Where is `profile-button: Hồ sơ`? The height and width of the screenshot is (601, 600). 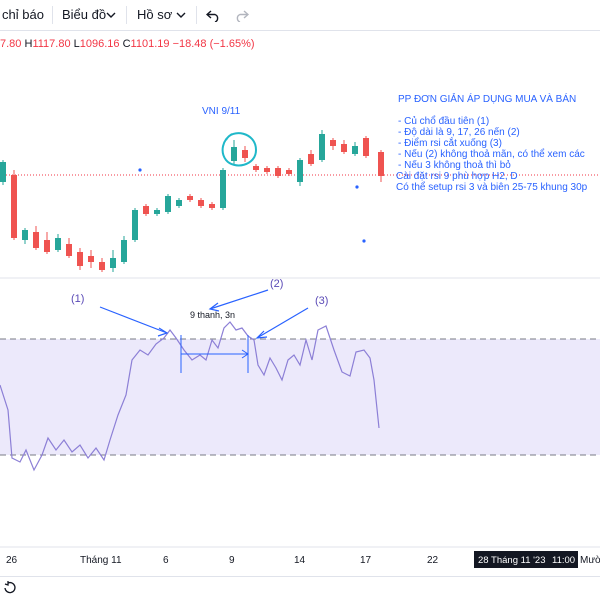
profile-button: Hồ sơ is located at coordinates (155, 14).